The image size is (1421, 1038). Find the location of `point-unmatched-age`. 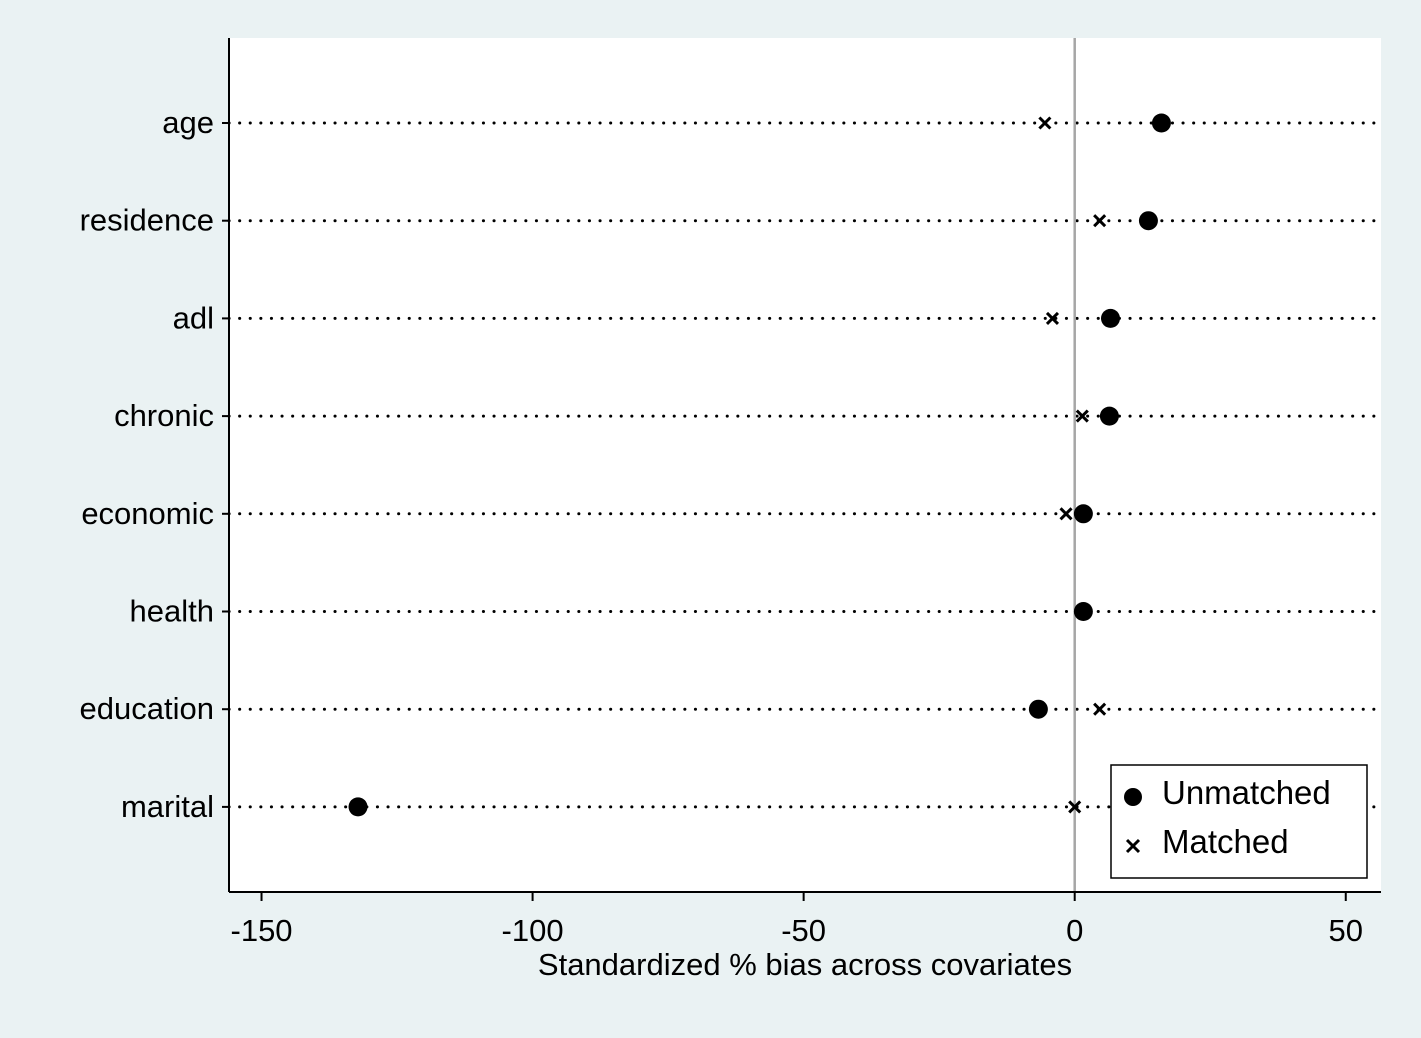

point-unmatched-age is located at coordinates (1161, 123).